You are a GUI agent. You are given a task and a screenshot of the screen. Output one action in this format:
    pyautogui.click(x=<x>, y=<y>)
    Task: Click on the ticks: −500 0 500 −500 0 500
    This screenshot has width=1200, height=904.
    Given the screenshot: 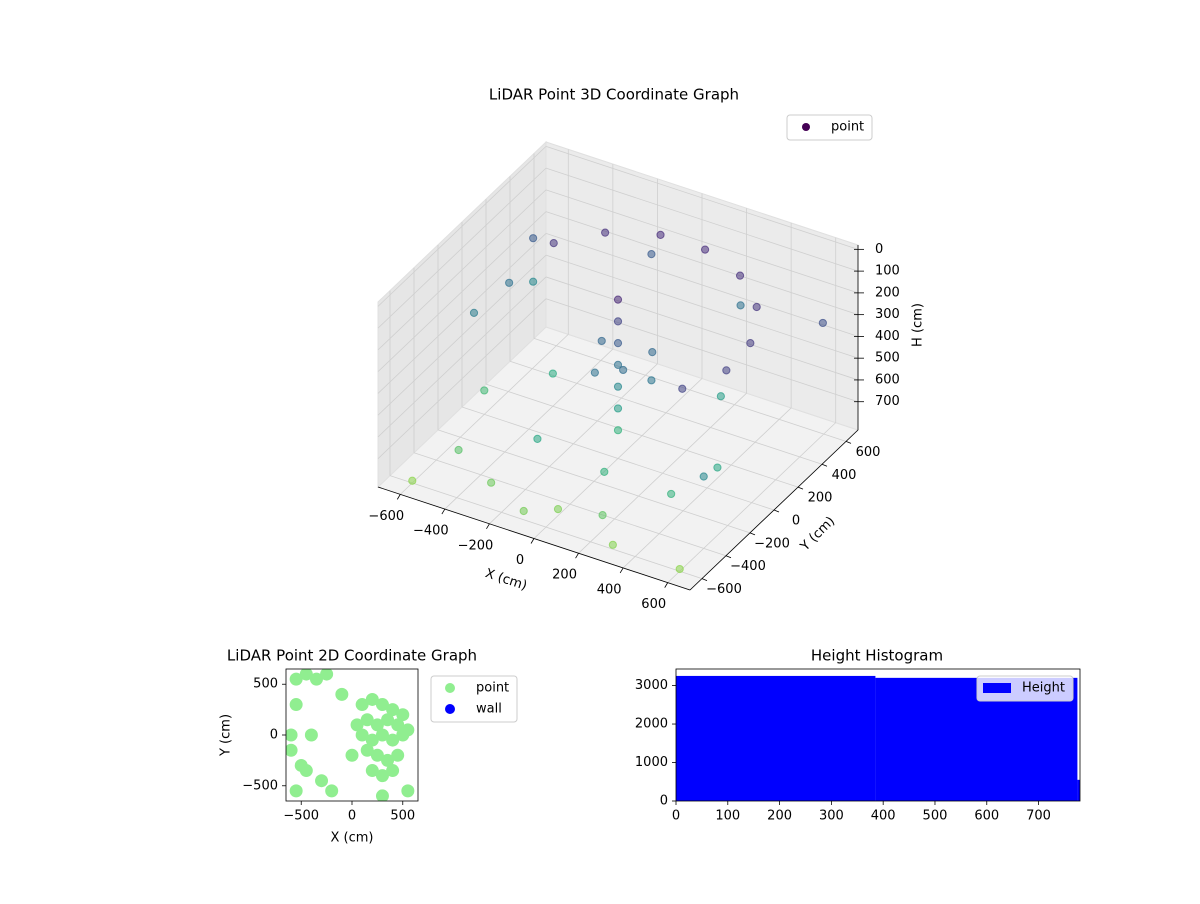 What is the action you would take?
    pyautogui.click(x=328, y=750)
    